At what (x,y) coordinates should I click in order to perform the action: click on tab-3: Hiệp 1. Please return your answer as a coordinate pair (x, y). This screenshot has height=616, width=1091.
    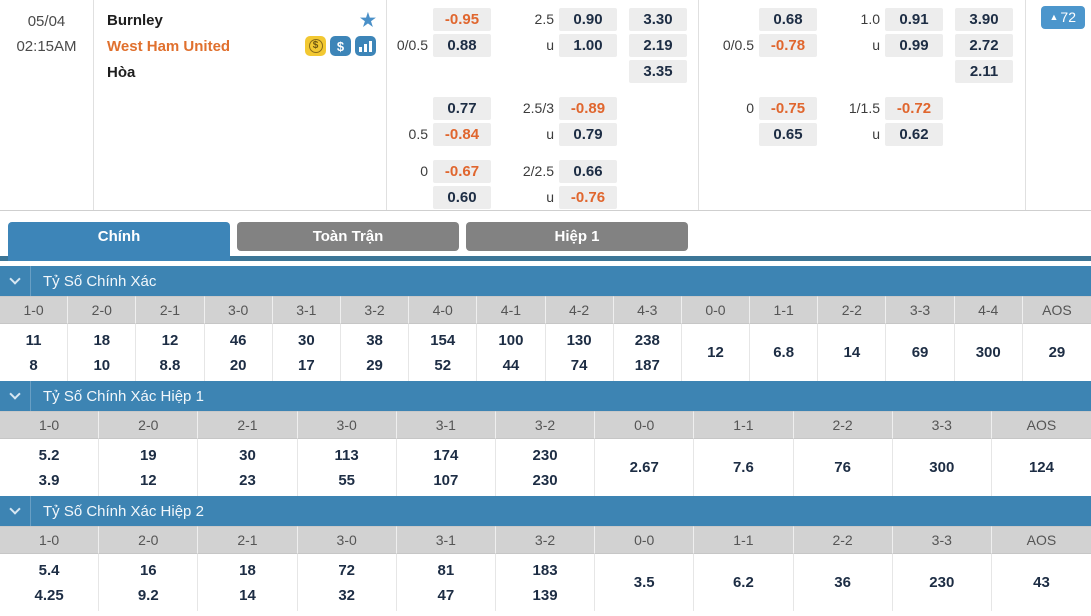
    Looking at the image, I should click on (577, 236).